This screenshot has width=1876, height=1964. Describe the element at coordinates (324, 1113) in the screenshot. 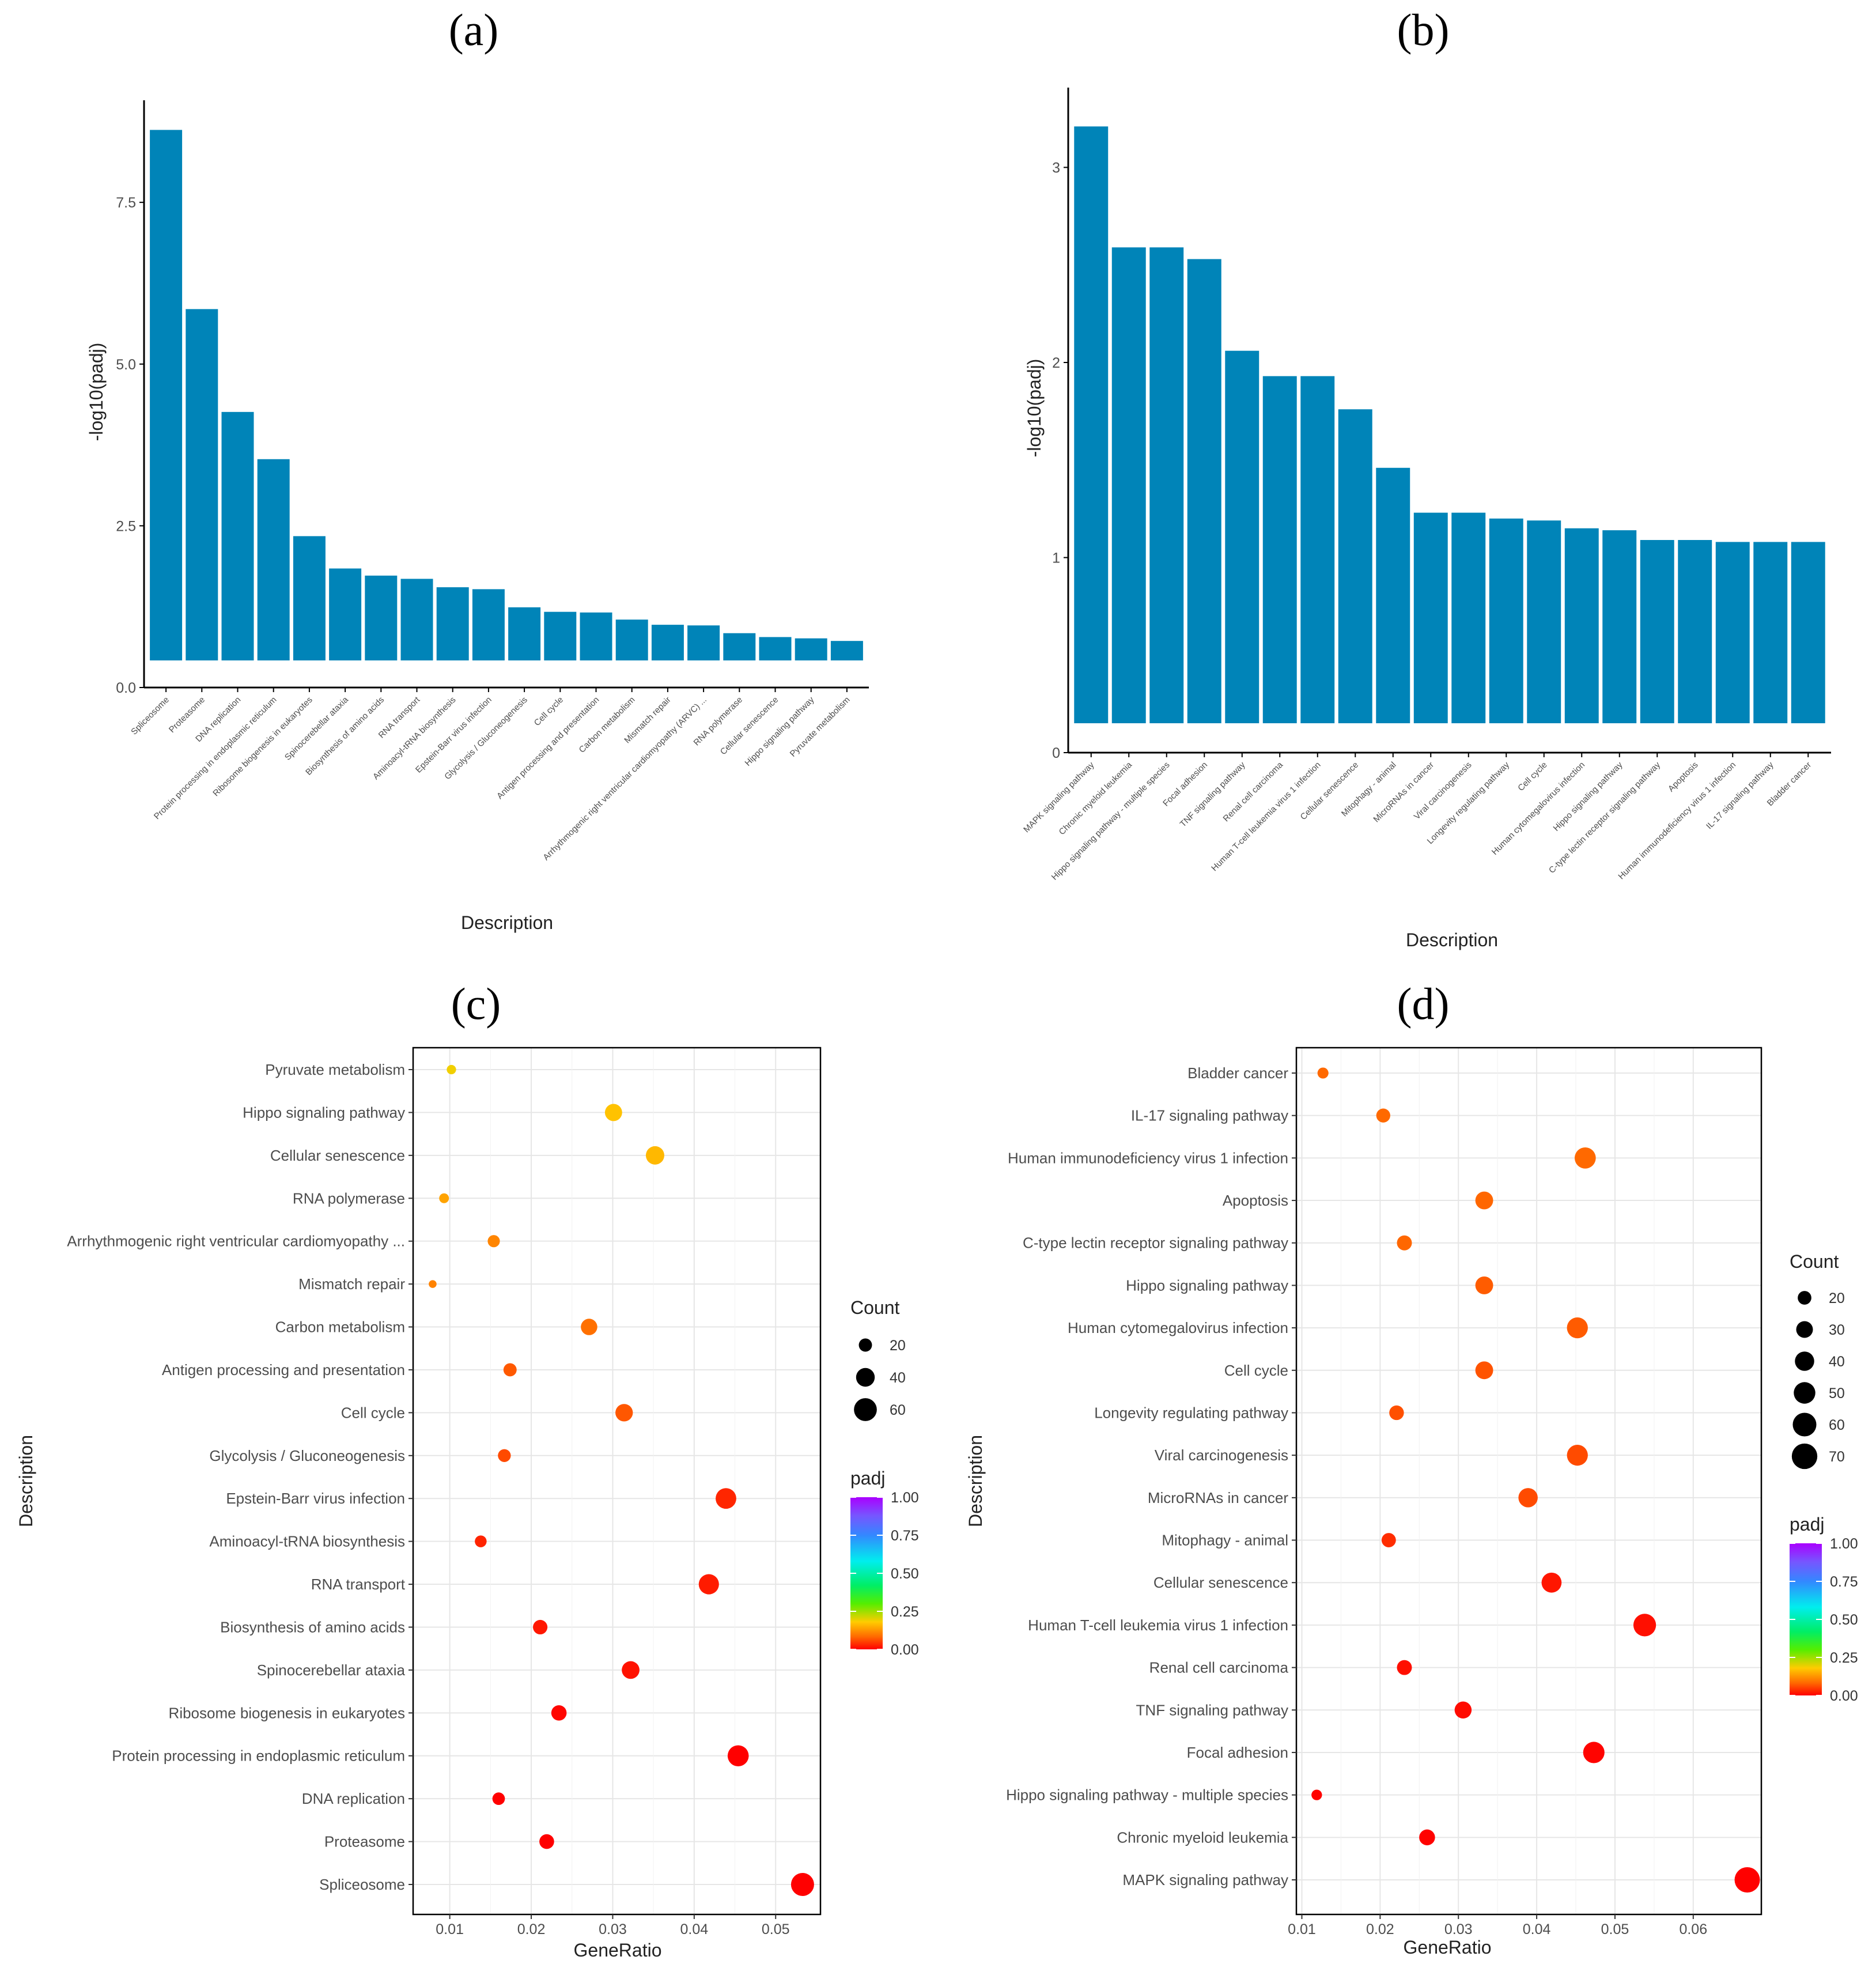

I see `y-category-label: Hippo signaling pathway` at that location.